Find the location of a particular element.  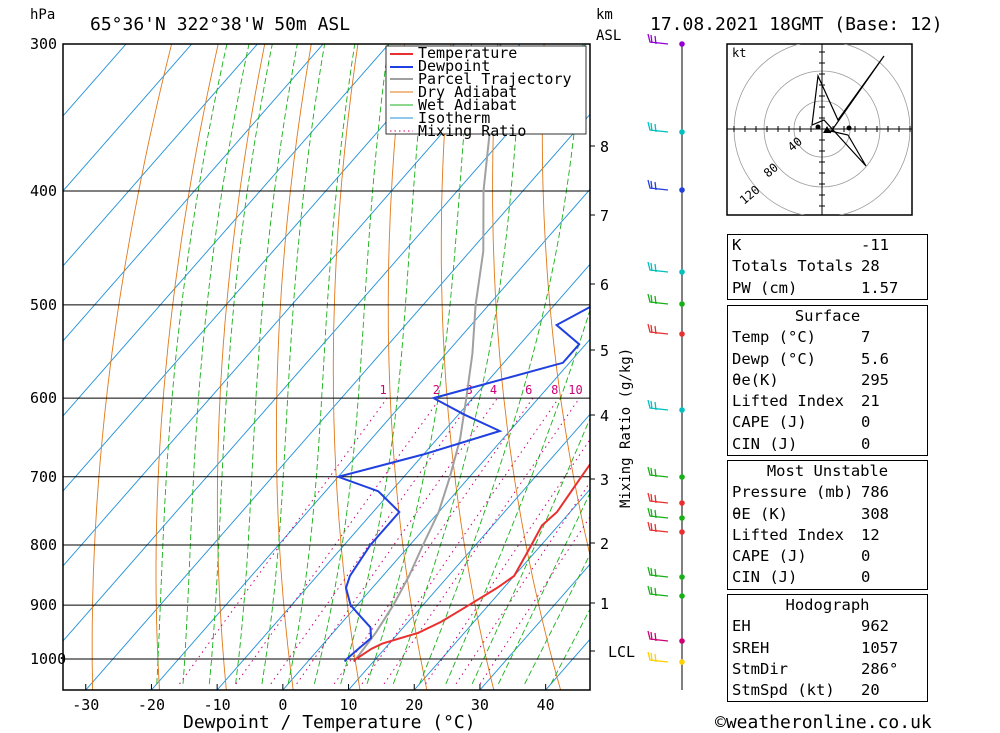

mu-label: CAPE (J) is located at coordinates (769, 556).